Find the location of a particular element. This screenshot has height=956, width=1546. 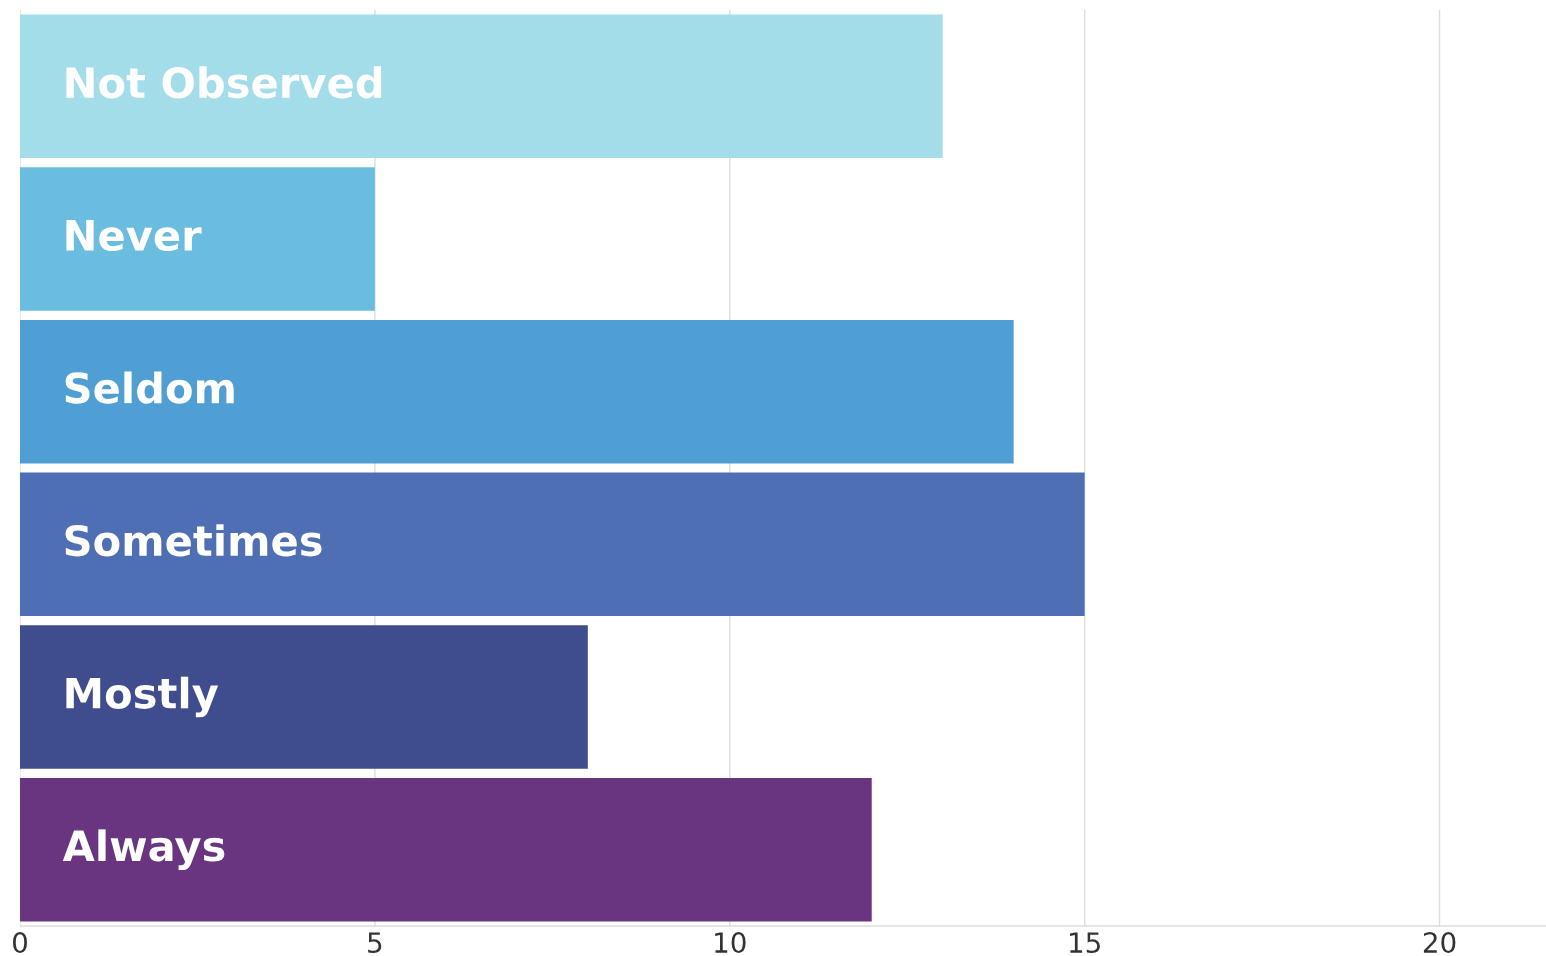

y-tick-label: Seldom is located at coordinates (149, 387).